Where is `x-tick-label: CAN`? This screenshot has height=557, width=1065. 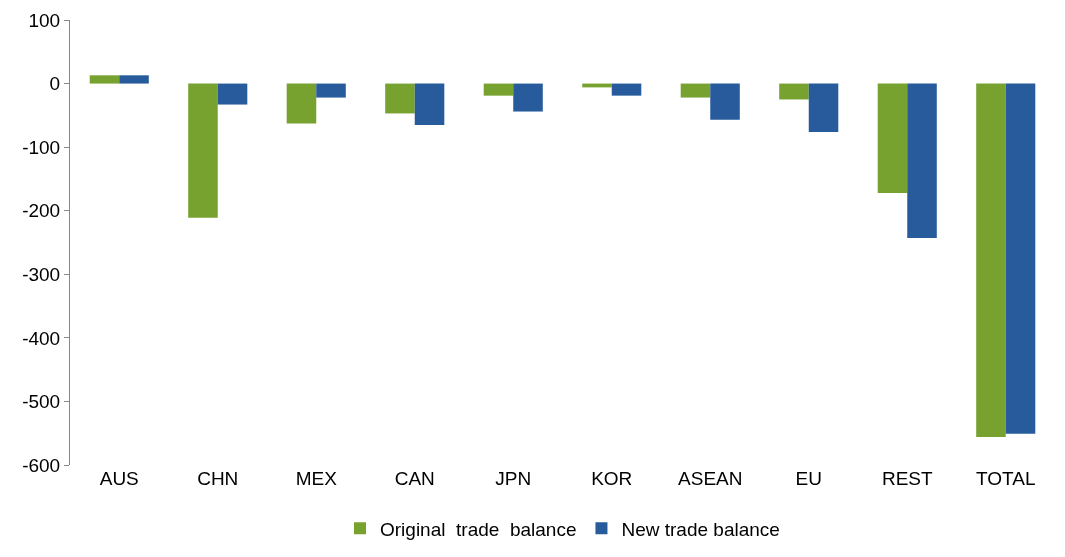 x-tick-label: CAN is located at coordinates (414, 478).